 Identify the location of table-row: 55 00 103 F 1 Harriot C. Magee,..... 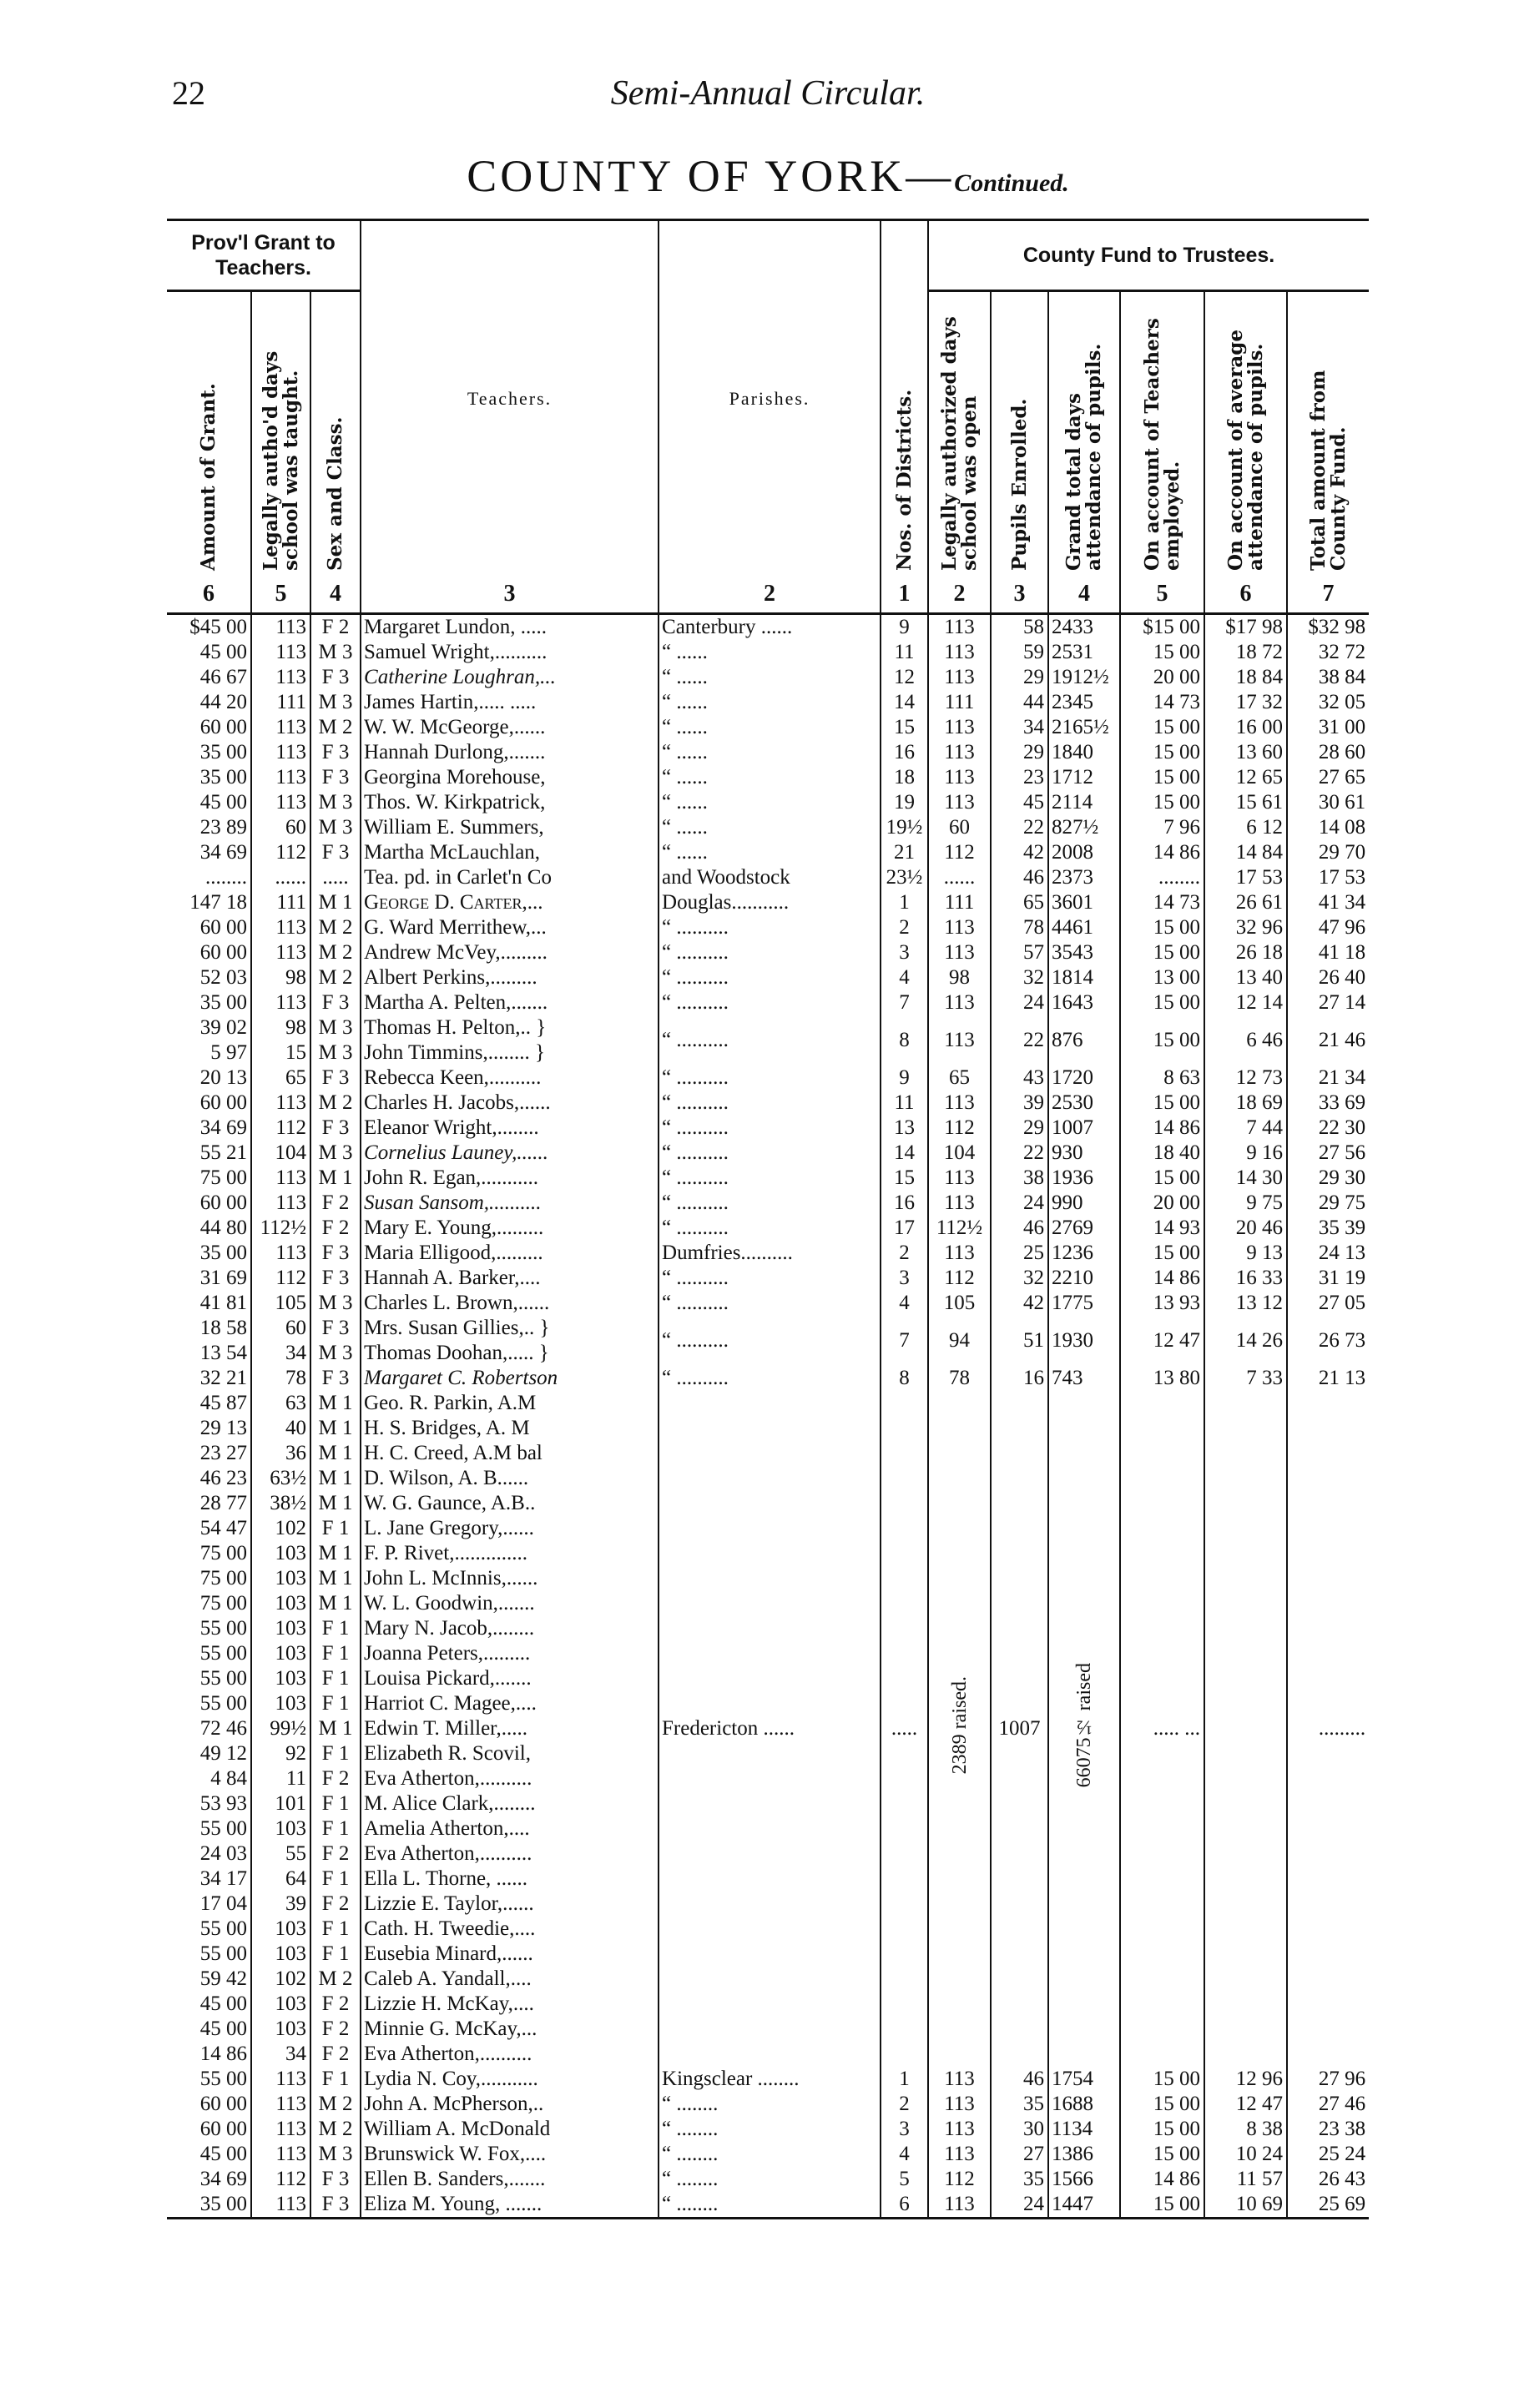
(768, 1703).